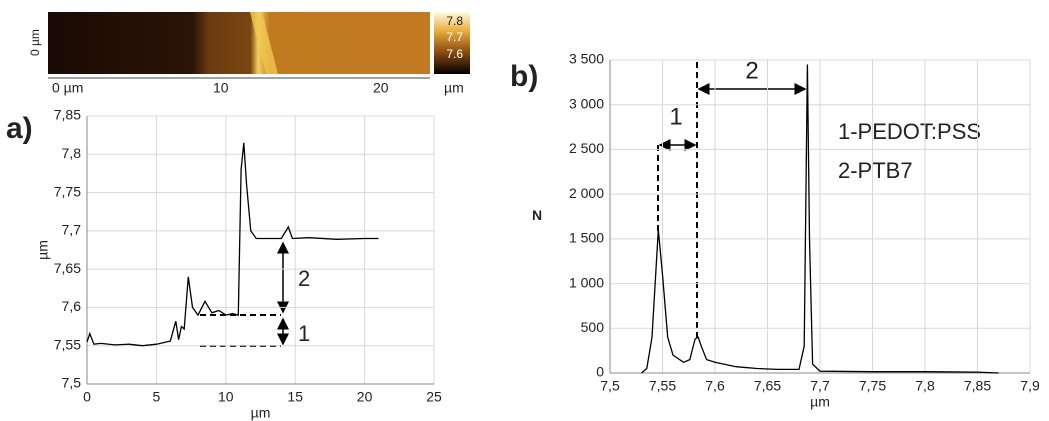 The height and width of the screenshot is (421, 1049). What do you see at coordinates (524, 76) in the screenshot?
I see `panel-label: b)` at bounding box center [524, 76].